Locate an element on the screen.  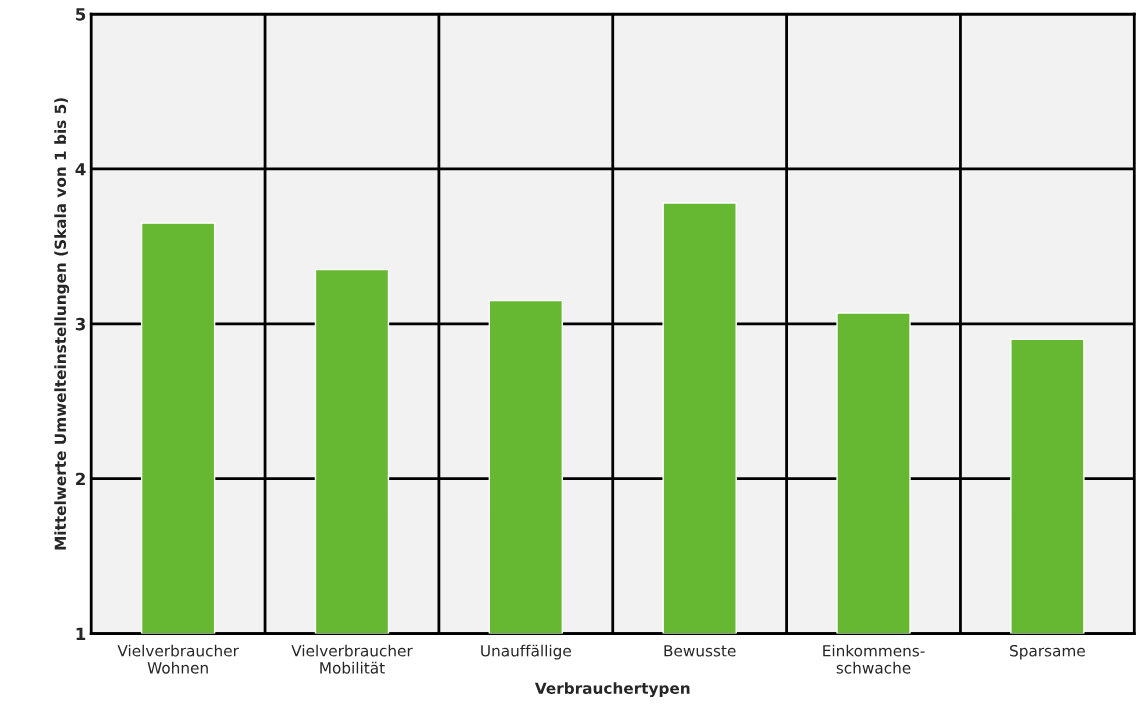
x-tick-label: Bewusste is located at coordinates (700, 651).